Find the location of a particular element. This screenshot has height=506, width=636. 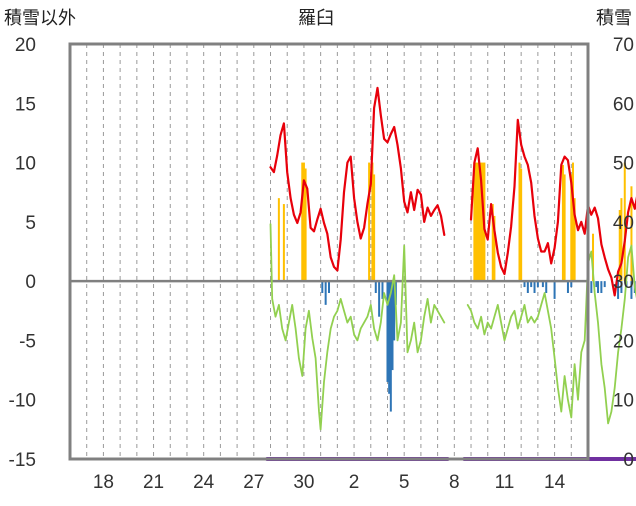

x-tick-label: 5 is located at coordinates (404, 482).